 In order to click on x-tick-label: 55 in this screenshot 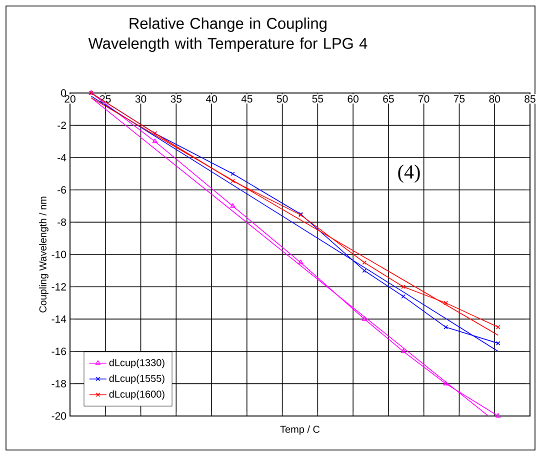, I will do `click(318, 99)`.